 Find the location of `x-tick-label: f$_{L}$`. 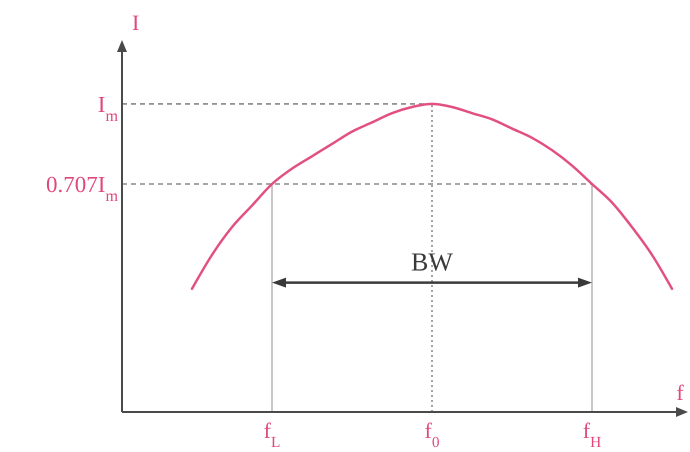

x-tick-label: f$_{L}$ is located at coordinates (272, 434).